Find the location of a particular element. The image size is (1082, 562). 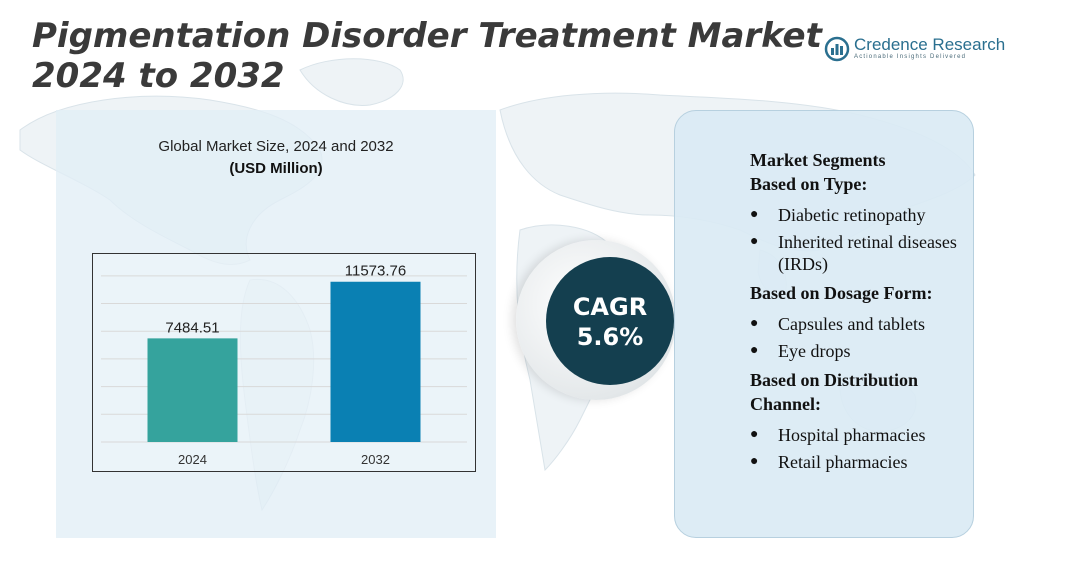

x-tick-label-2032: 2032 is located at coordinates (375, 459).